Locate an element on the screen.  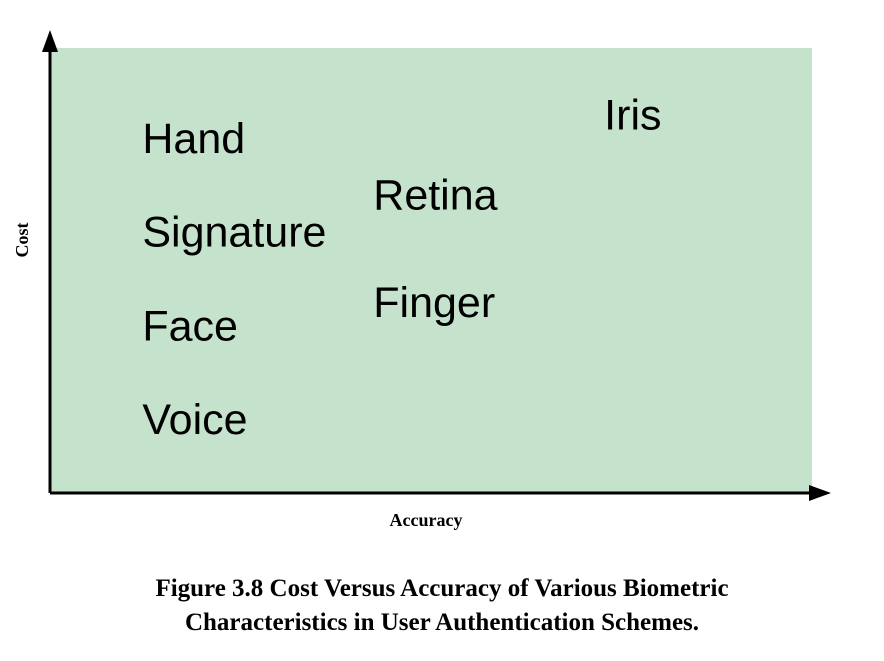
x-axis-title: Accuracy is located at coordinates (426, 520).